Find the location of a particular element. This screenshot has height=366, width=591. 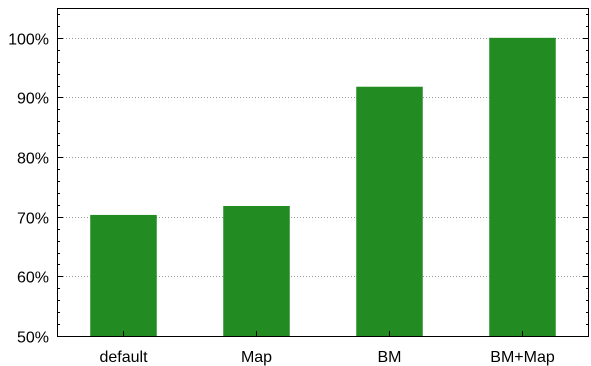

x-tick-label: BM is located at coordinates (390, 357).